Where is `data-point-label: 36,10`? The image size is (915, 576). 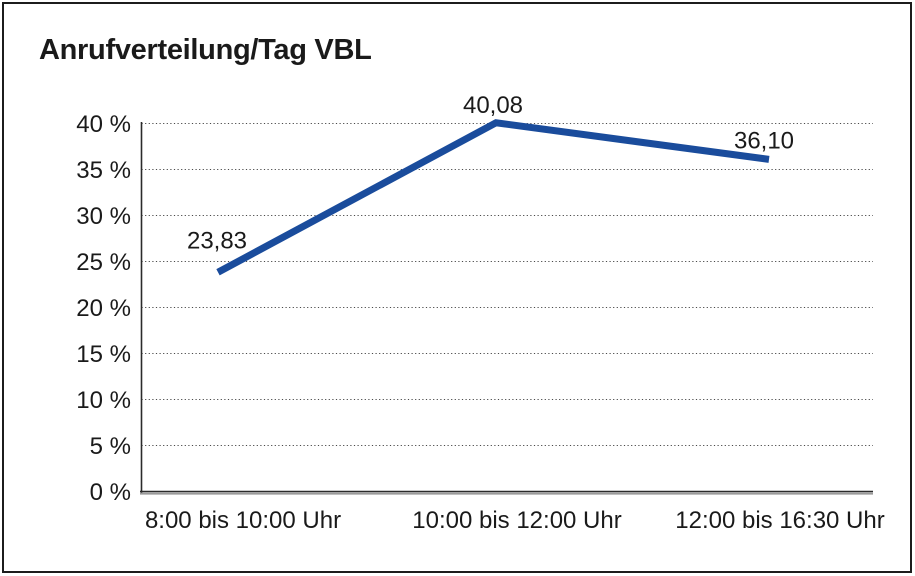 data-point-label: 36,10 is located at coordinates (764, 140).